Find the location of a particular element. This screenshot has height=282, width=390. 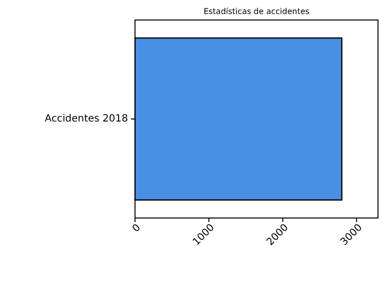

x-tick-label: 0 is located at coordinates (137, 228).